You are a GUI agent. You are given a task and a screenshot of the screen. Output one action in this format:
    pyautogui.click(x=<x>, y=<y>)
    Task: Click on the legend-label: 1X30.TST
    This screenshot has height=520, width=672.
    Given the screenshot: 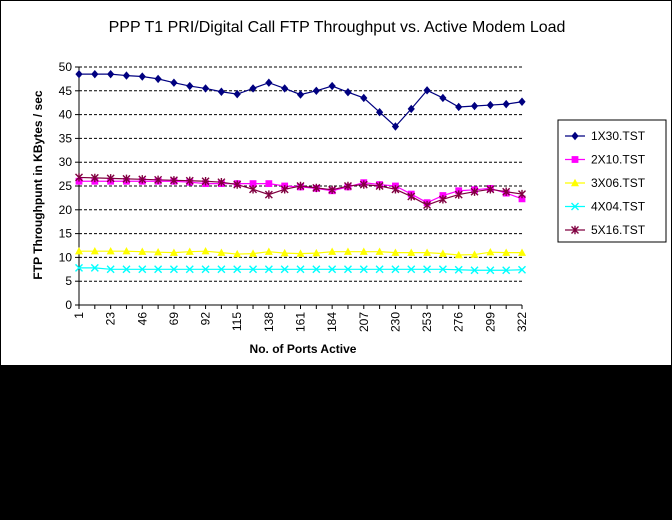 What is the action you would take?
    pyautogui.click(x=618, y=136)
    